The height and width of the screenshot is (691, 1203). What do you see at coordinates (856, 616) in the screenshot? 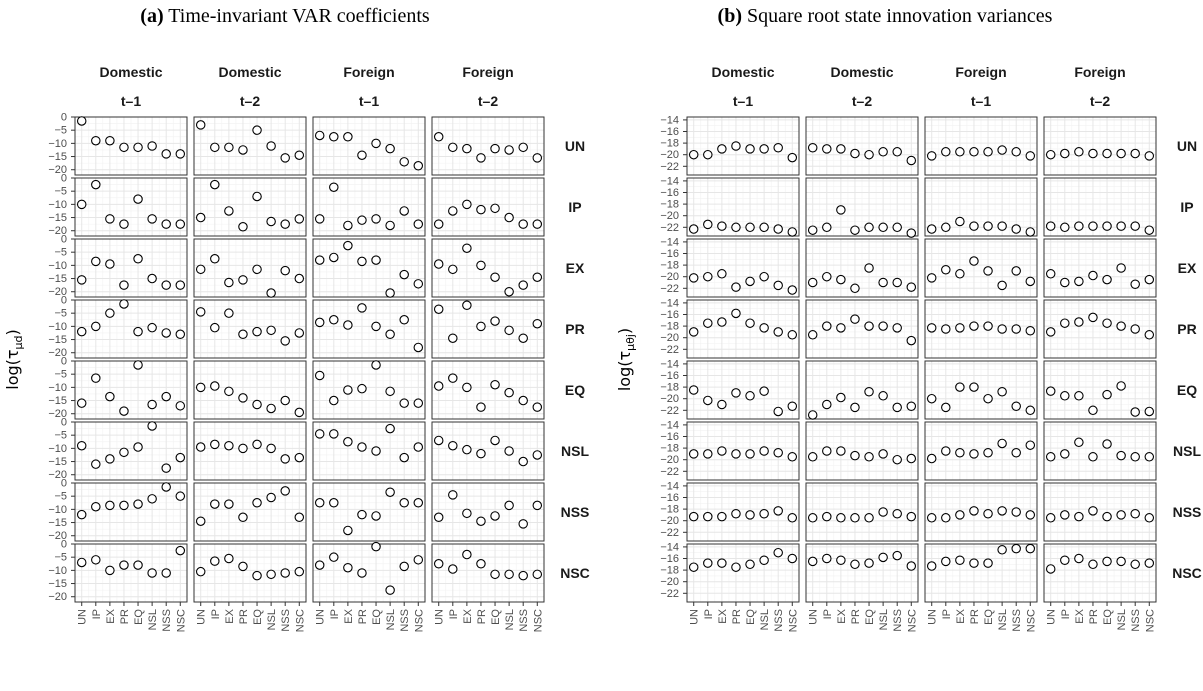
I see `x-tick-label: PR` at bounding box center [856, 616].